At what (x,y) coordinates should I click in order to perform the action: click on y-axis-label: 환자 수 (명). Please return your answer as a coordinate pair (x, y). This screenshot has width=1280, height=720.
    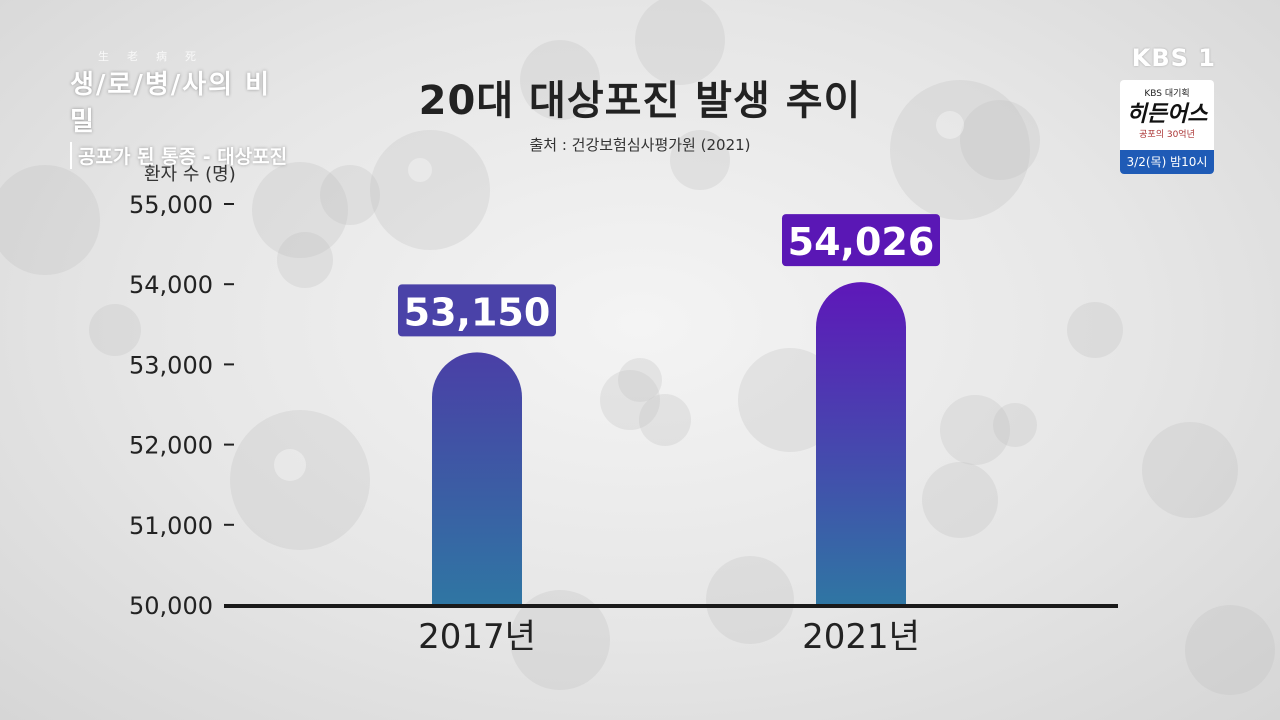
    Looking at the image, I should click on (190, 174).